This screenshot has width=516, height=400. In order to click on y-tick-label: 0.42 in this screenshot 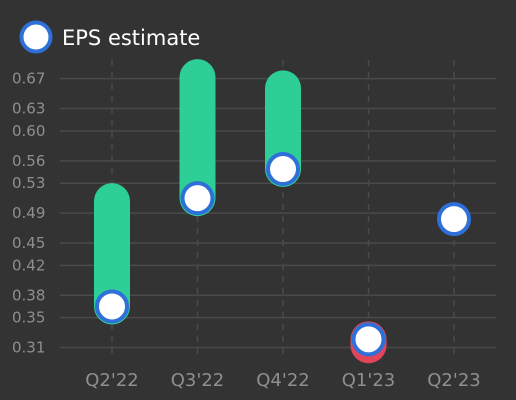, I will do `click(28, 265)`.